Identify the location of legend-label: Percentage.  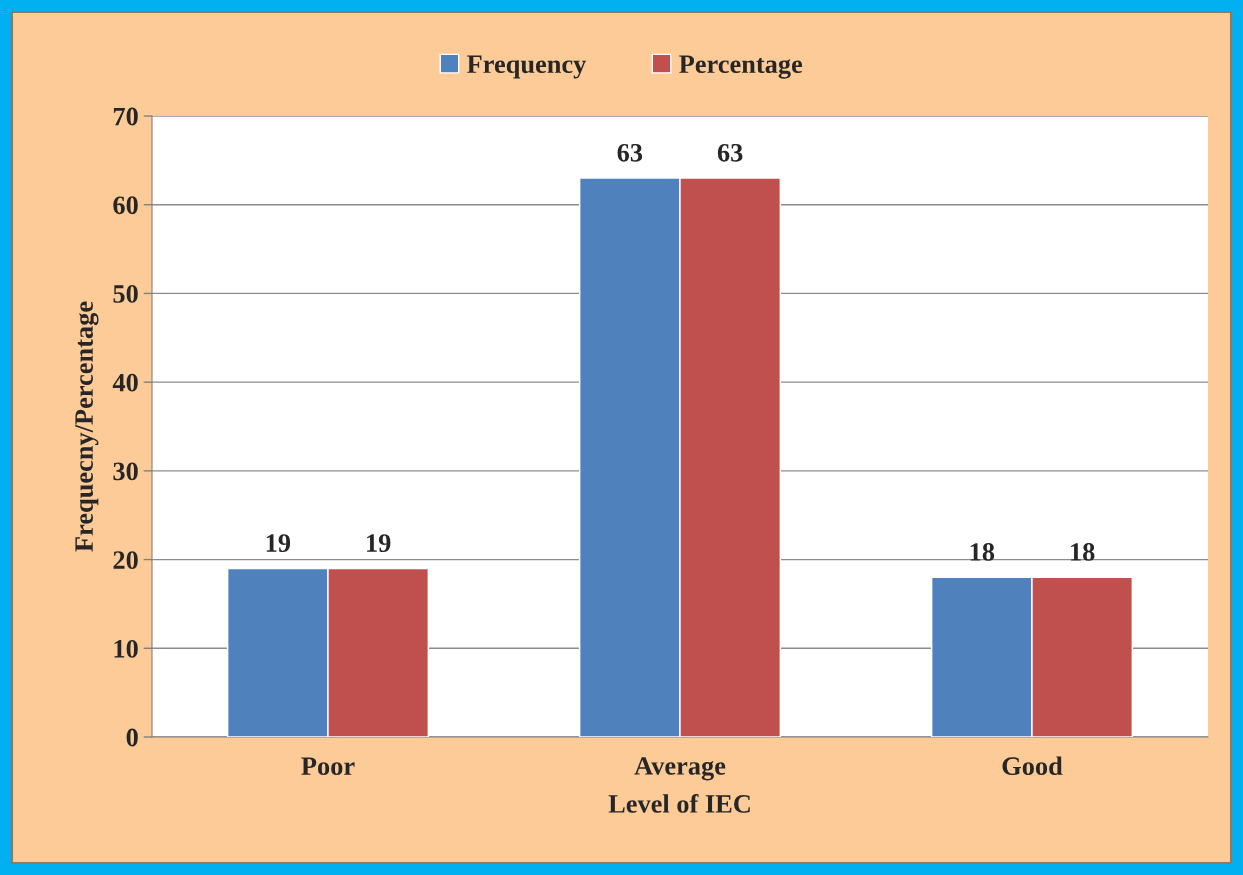
(741, 67).